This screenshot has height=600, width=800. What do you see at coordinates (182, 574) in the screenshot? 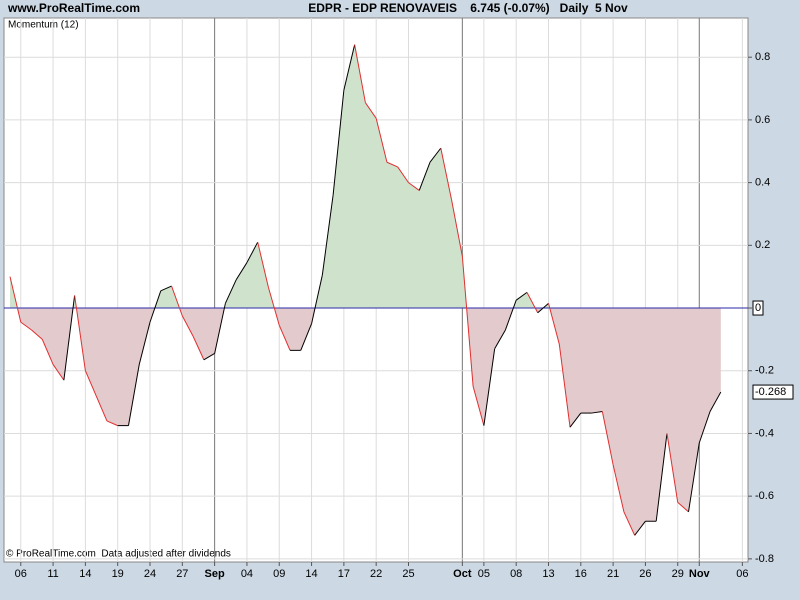
I see `x-tick-label: 27` at bounding box center [182, 574].